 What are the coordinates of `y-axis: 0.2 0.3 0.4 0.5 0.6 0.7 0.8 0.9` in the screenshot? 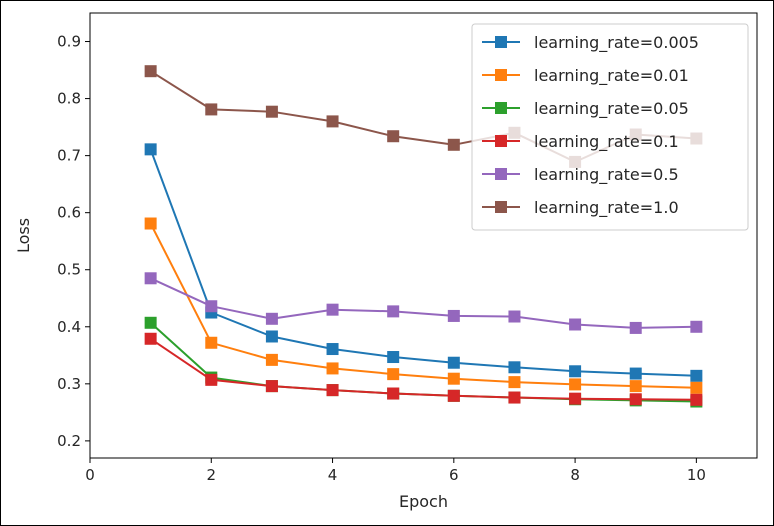 It's located at (73, 241).